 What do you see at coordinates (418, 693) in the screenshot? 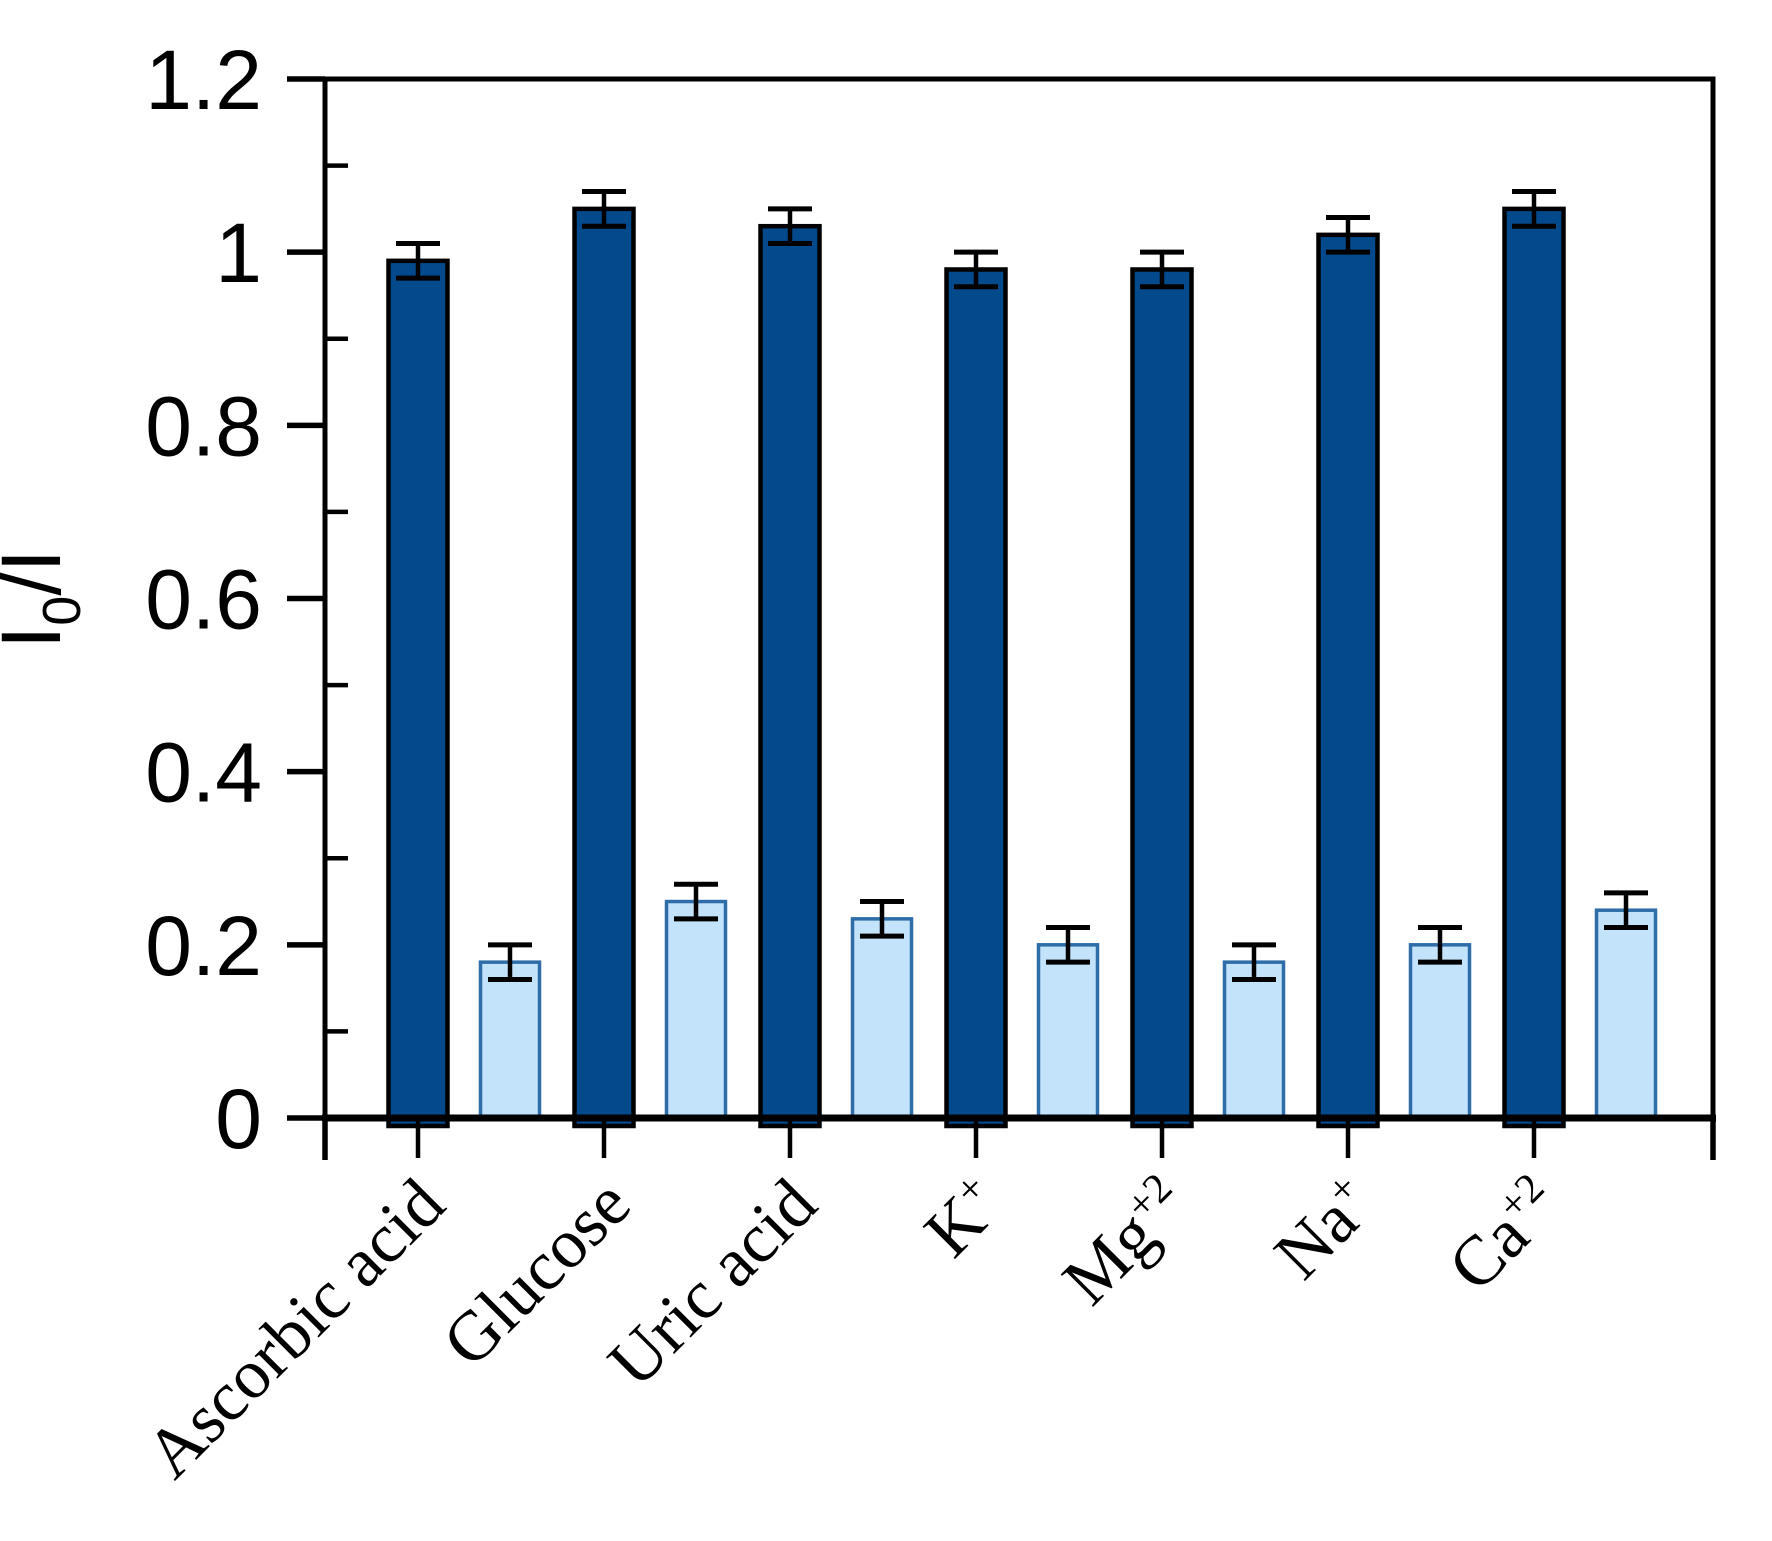
I see `bar-dark-blue-ascorbic-acid` at bounding box center [418, 693].